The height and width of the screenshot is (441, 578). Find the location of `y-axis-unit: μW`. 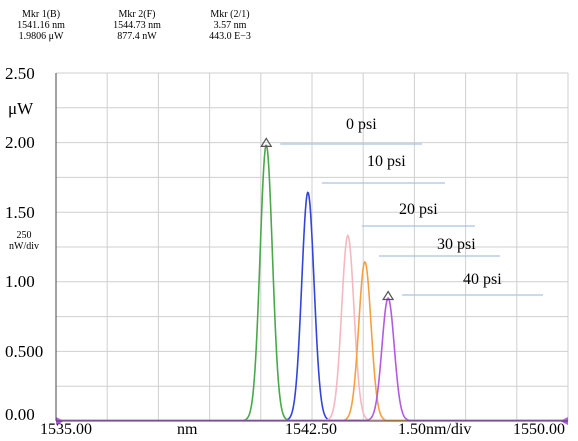

y-axis-unit: μW is located at coordinates (21, 108).